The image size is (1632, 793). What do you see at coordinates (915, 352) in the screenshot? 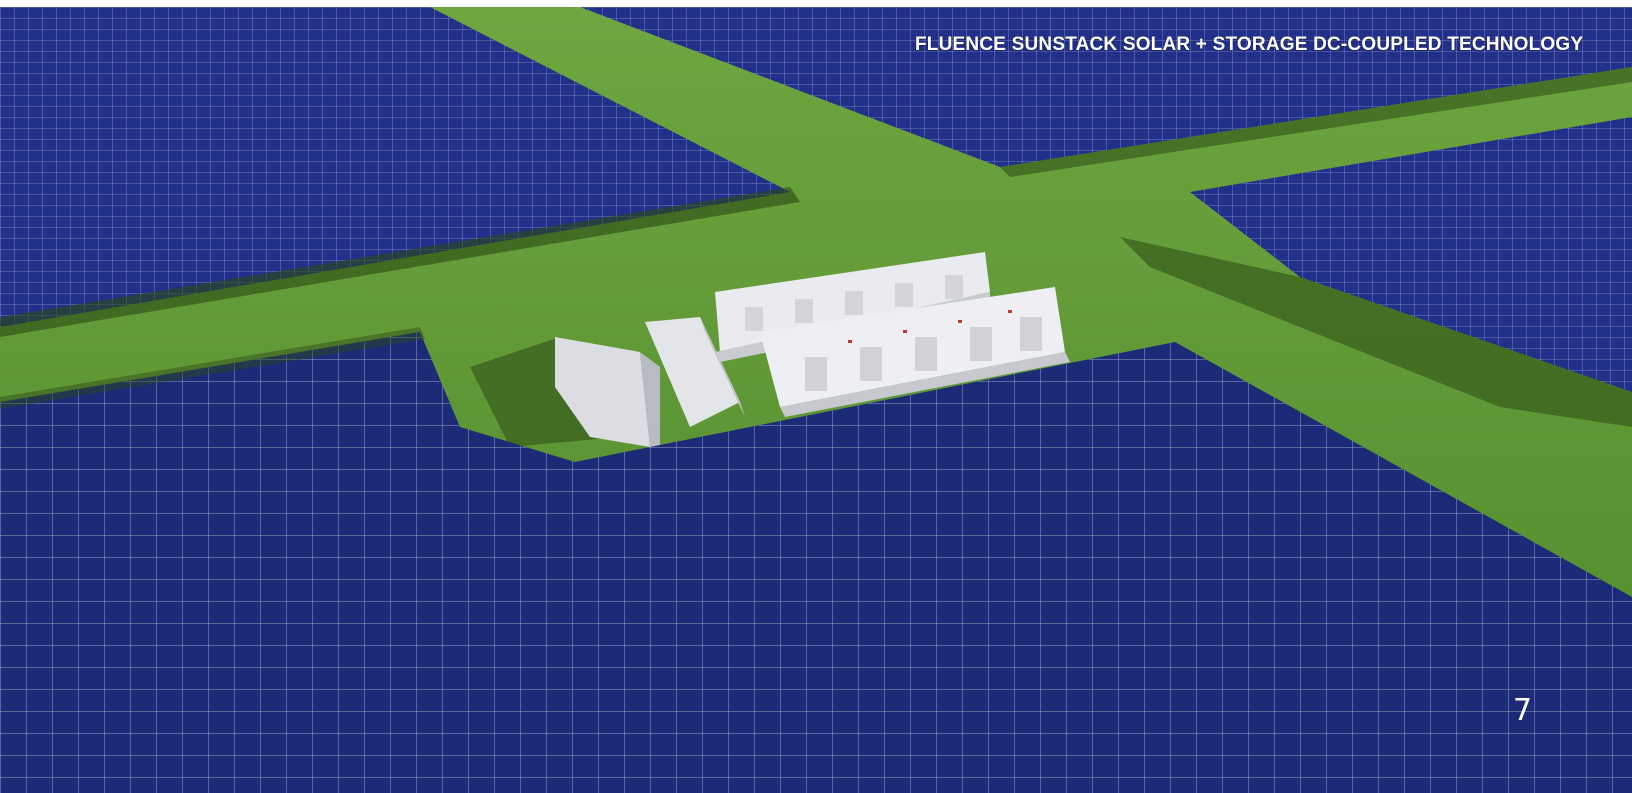
I see `battery-storage-front-row` at bounding box center [915, 352].